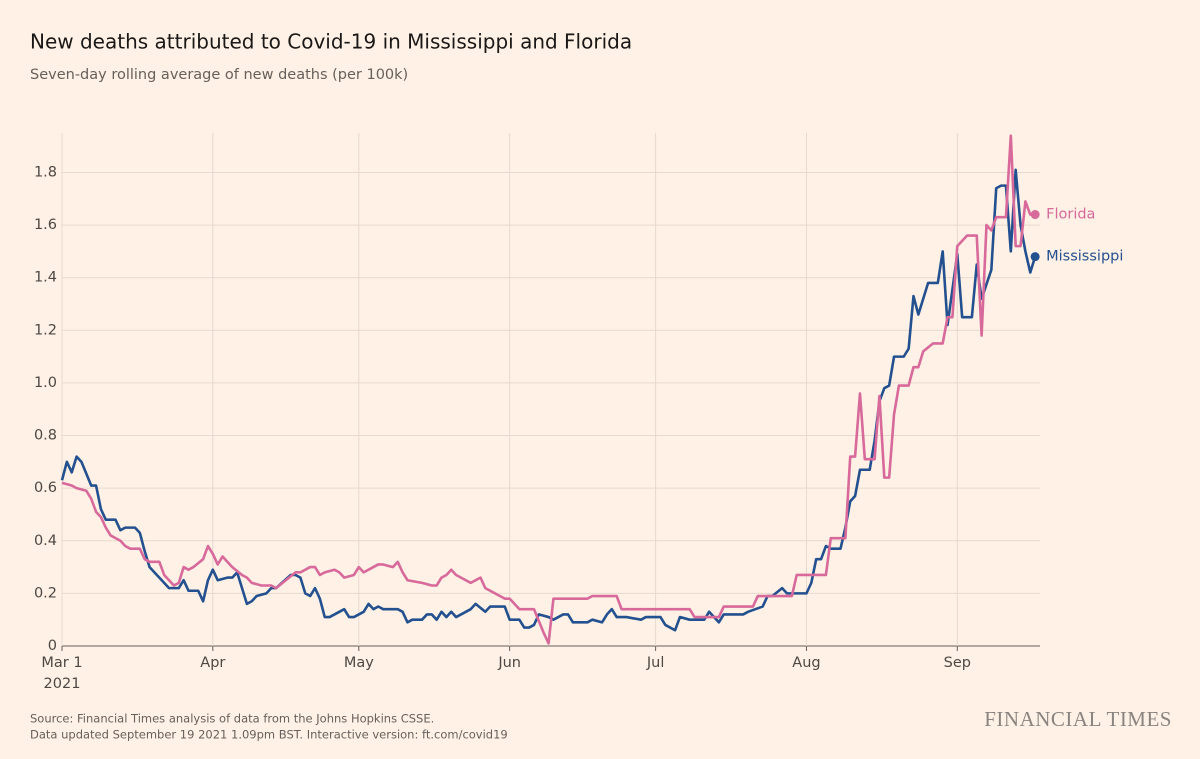 This screenshot has width=1200, height=759. Describe the element at coordinates (45, 488) in the screenshot. I see `y-tick-label: 0.6` at that location.